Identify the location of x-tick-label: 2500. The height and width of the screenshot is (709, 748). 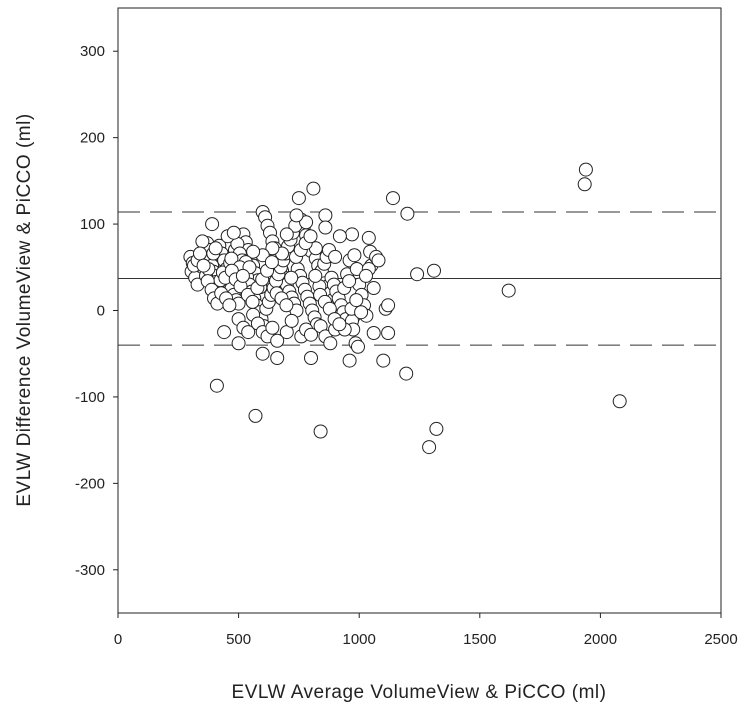
(720, 639).